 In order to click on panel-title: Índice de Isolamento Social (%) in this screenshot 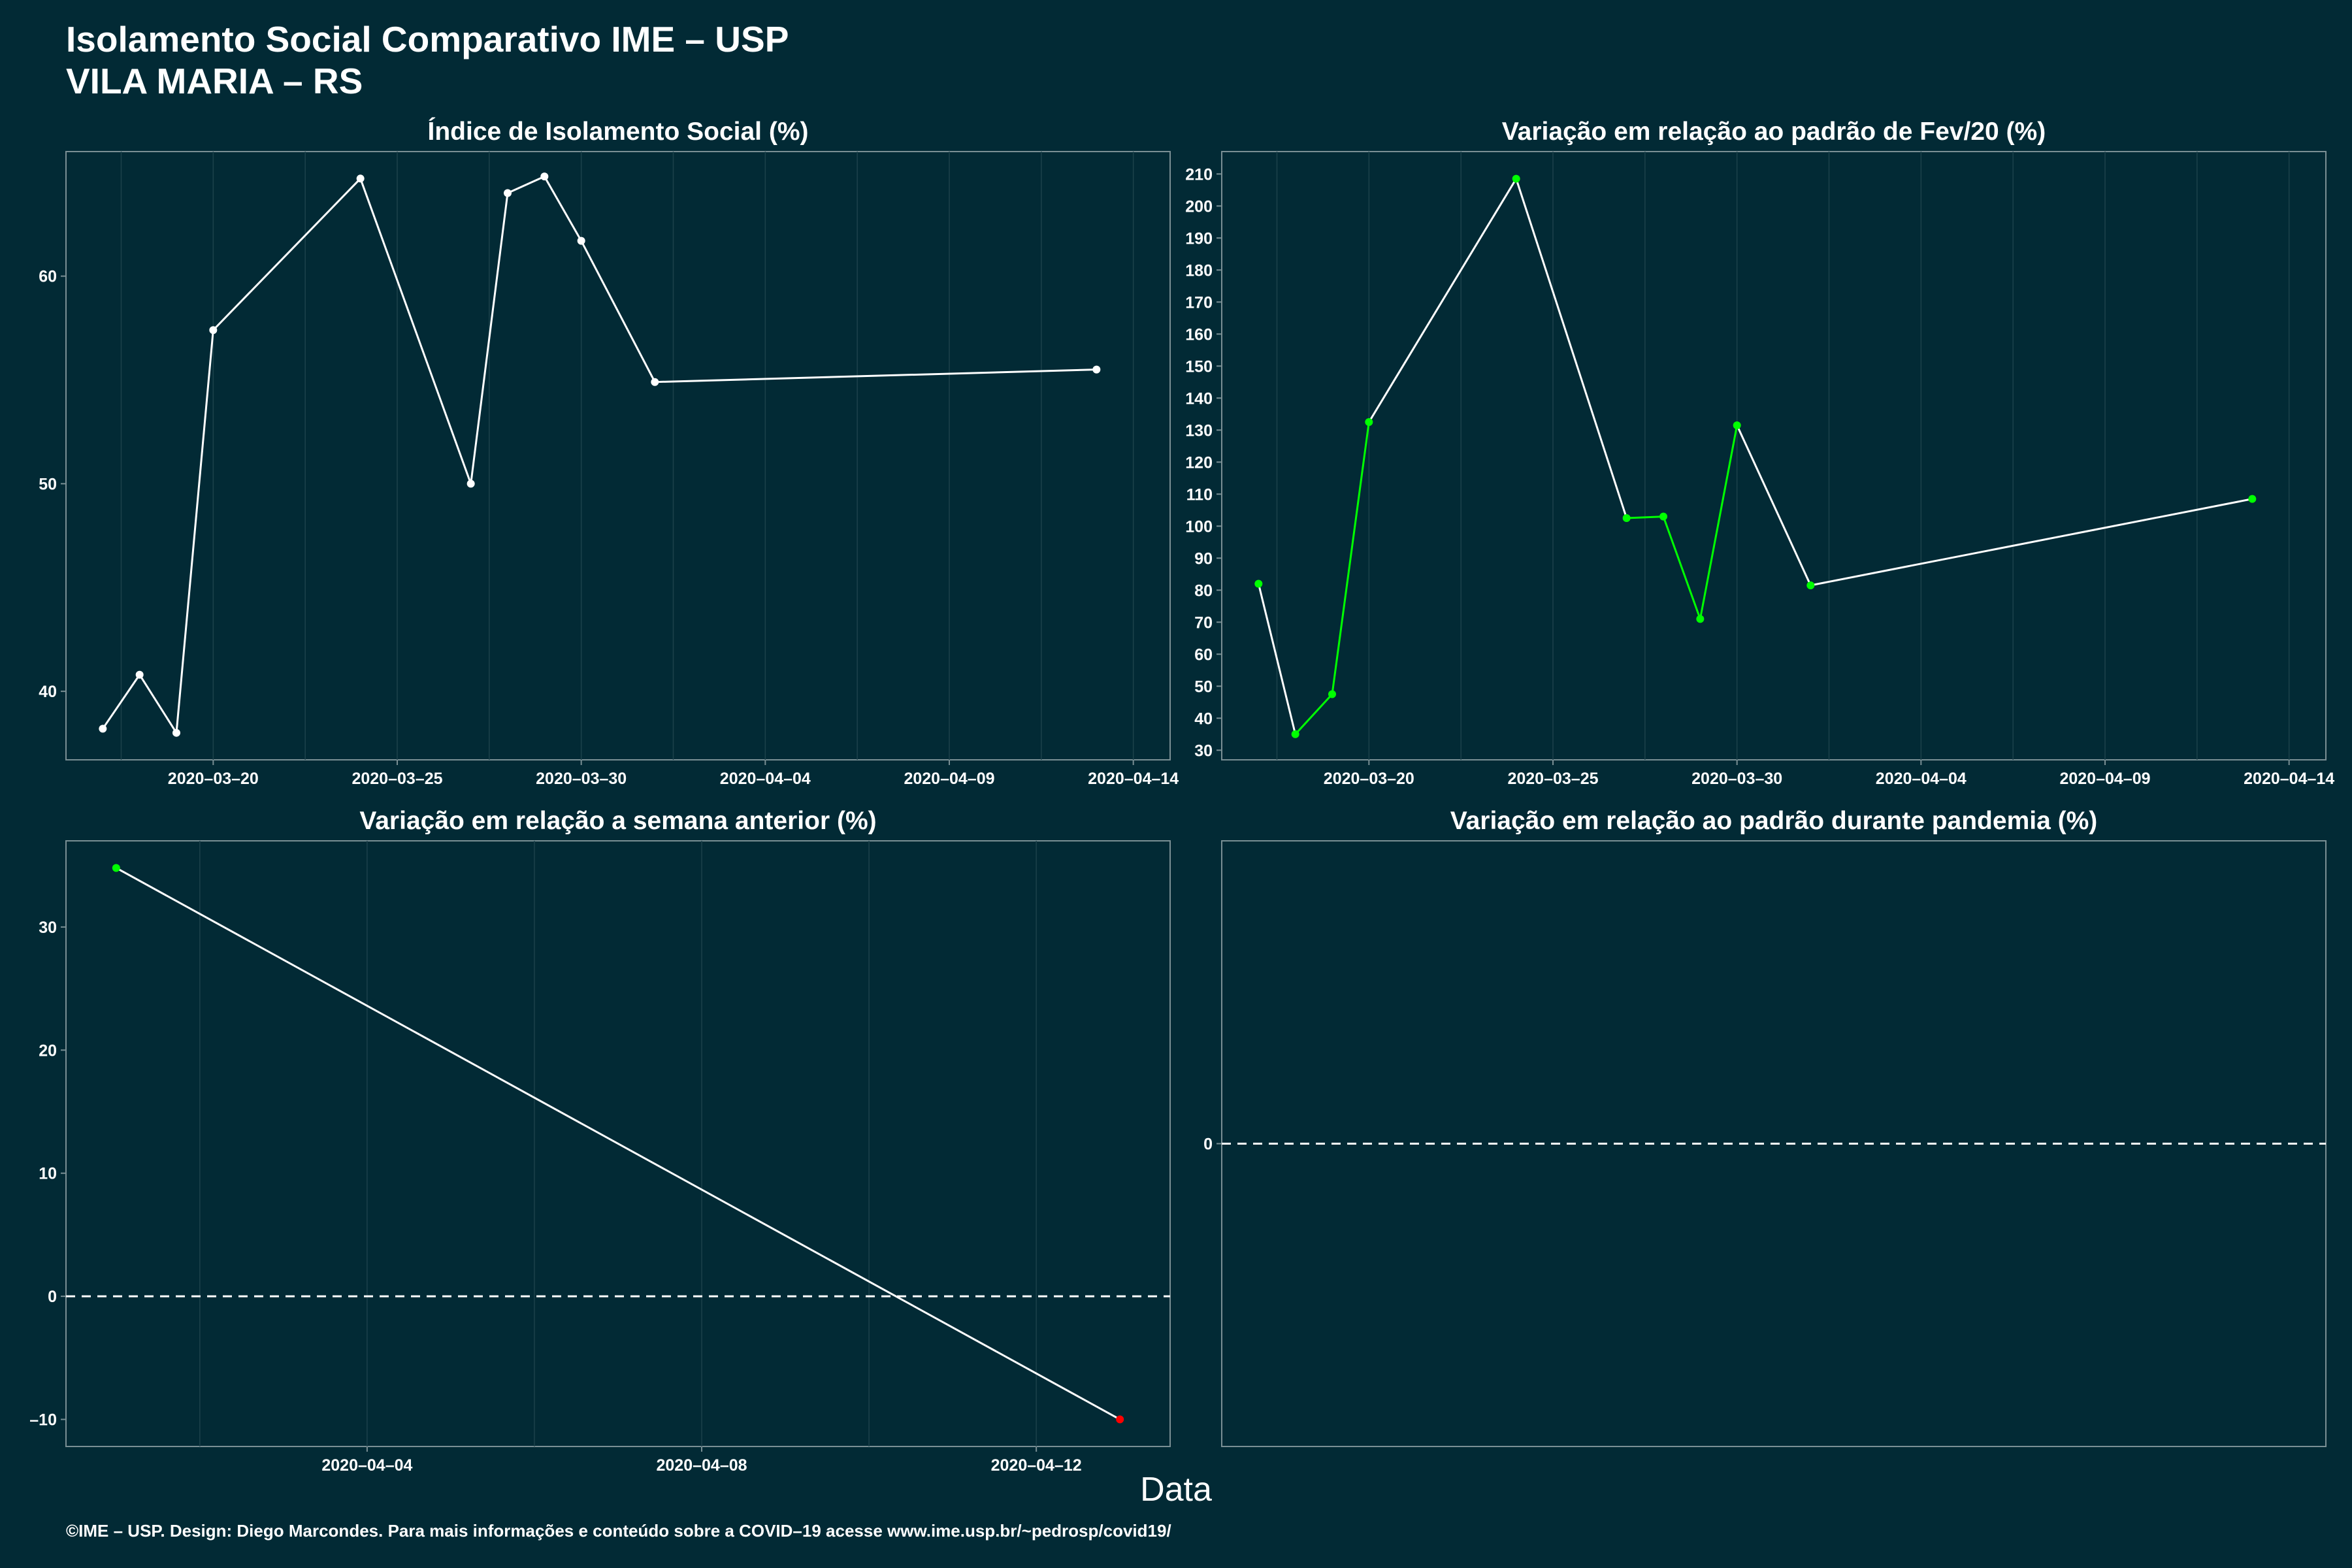, I will do `click(618, 131)`.